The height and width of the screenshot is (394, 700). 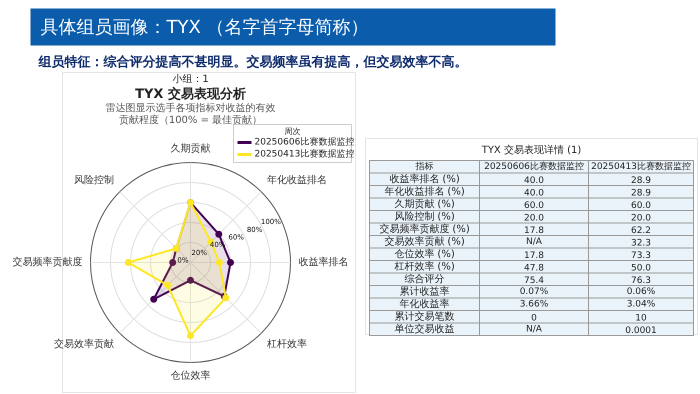 What do you see at coordinates (641, 231) in the screenshot?
I see `text: 62.2` at bounding box center [641, 231].